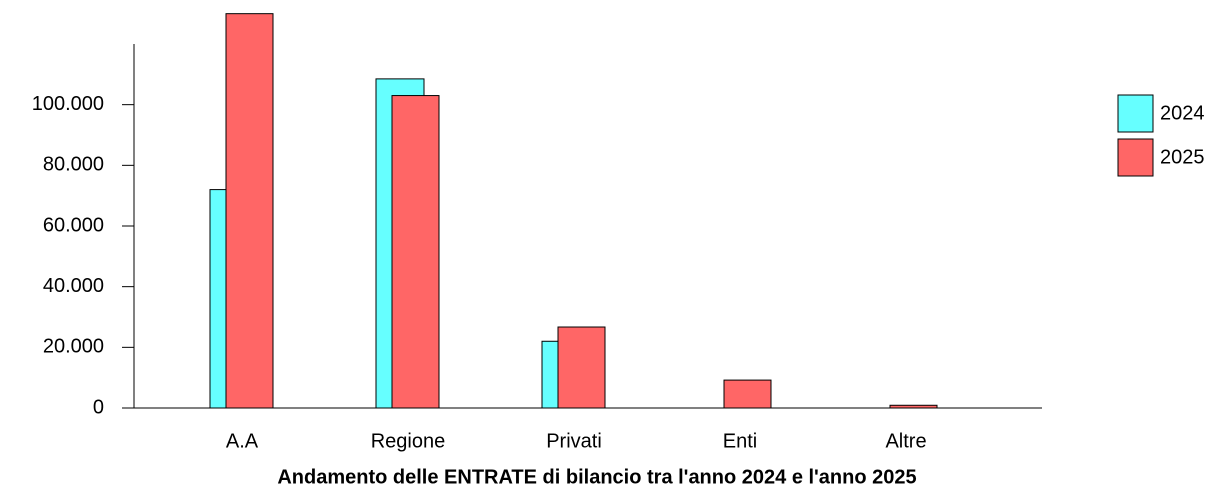 Image resolution: width=1224 pixels, height=492 pixels. I want to click on x-tick-label: Regione, so click(408, 441).